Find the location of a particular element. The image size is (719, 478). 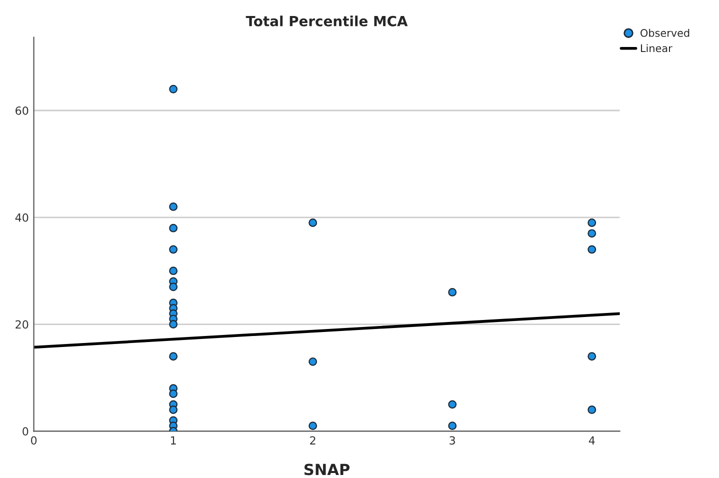

legend-label: Observed is located at coordinates (665, 32).